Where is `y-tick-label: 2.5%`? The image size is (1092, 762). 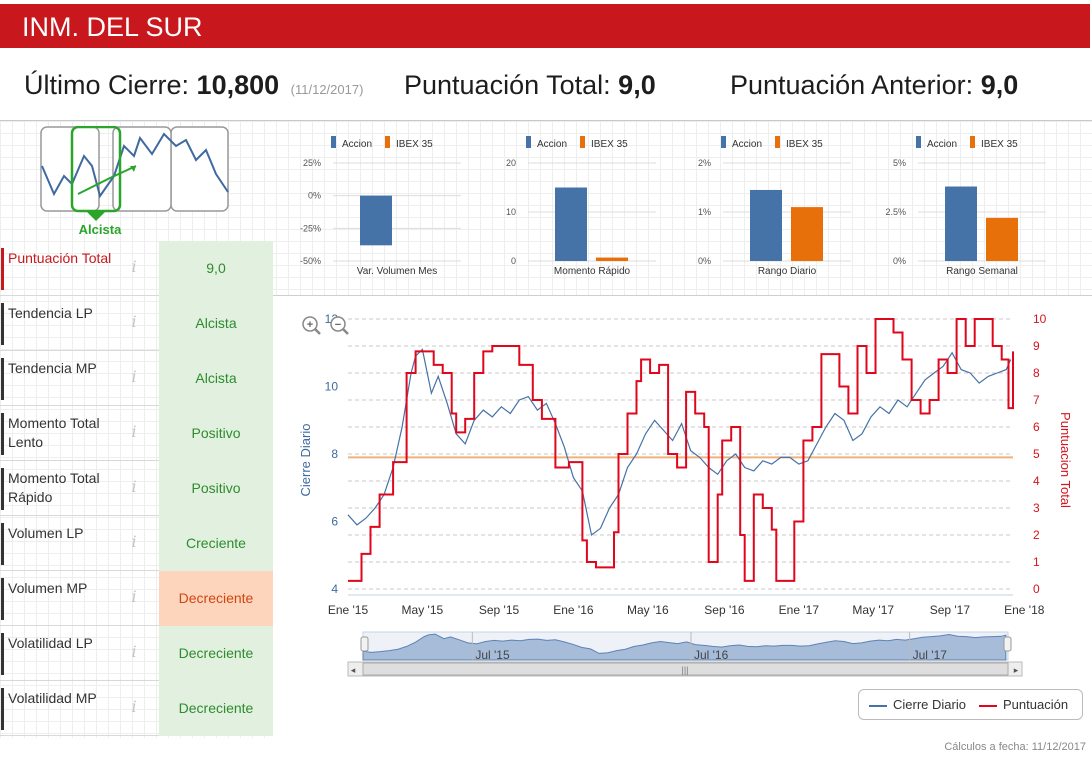 y-tick-label: 2.5% is located at coordinates (895, 212).